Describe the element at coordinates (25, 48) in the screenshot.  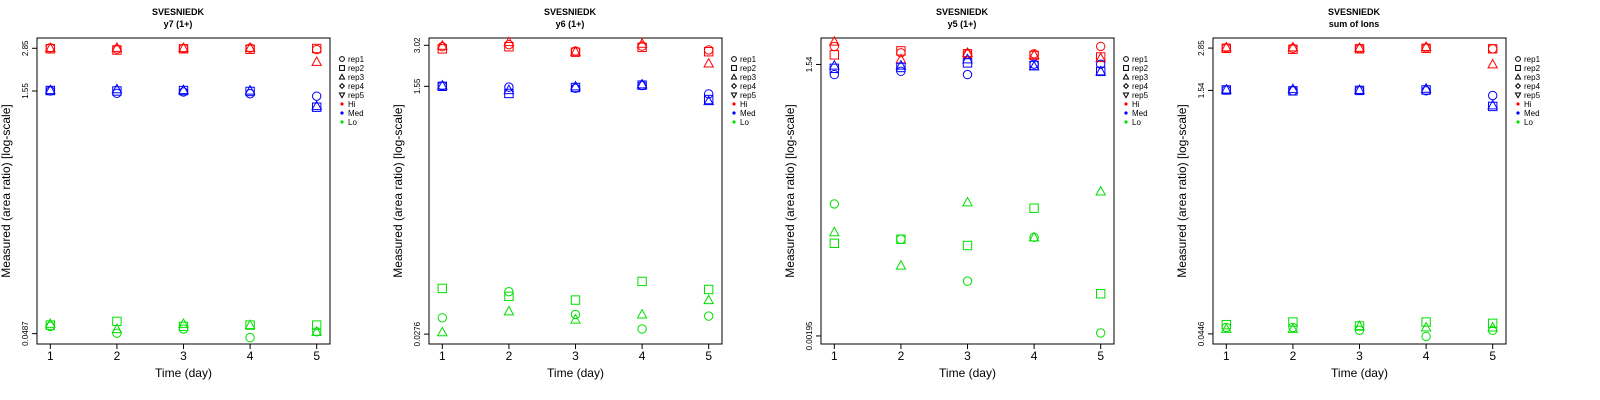
I see `y-tick-label: 2.85` at that location.